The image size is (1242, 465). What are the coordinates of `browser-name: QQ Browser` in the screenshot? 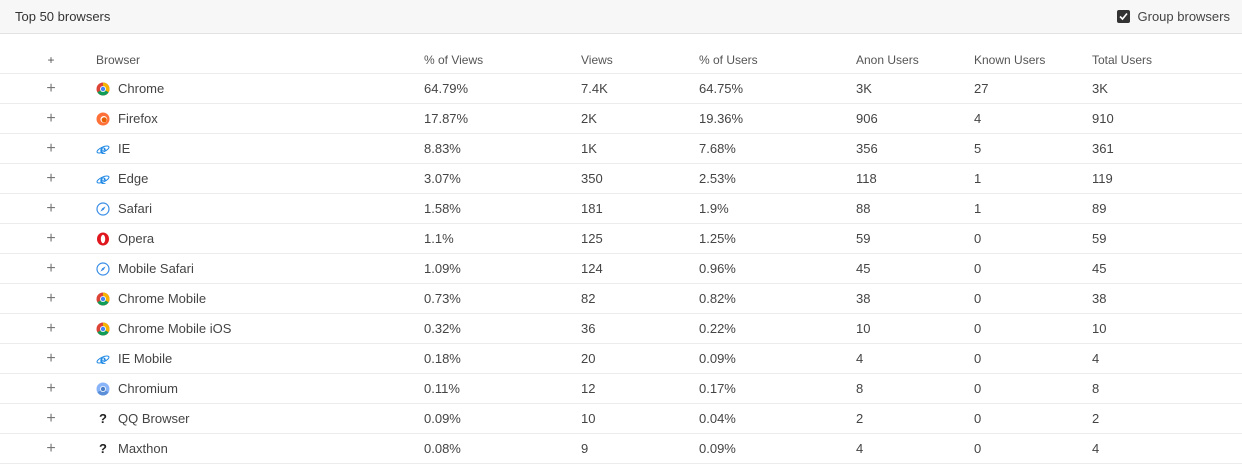 It's located at (154, 418).